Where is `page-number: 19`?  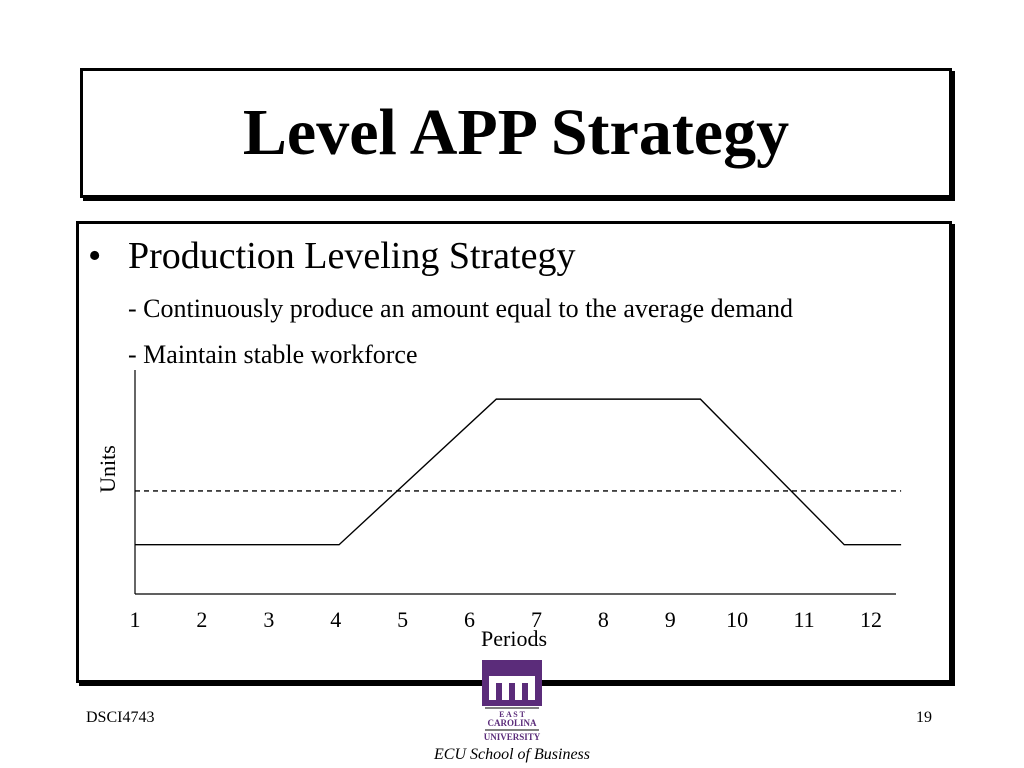 page-number: 19 is located at coordinates (924, 717).